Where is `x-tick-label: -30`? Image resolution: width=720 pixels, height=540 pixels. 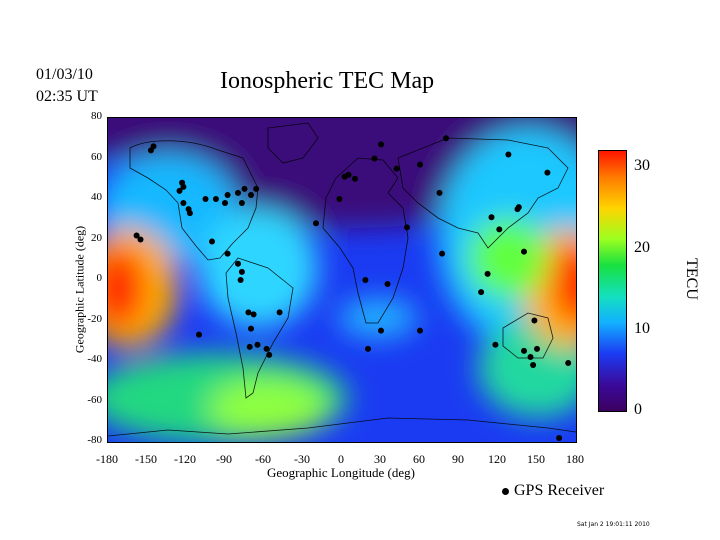
x-tick-label: -30 is located at coordinates (302, 459).